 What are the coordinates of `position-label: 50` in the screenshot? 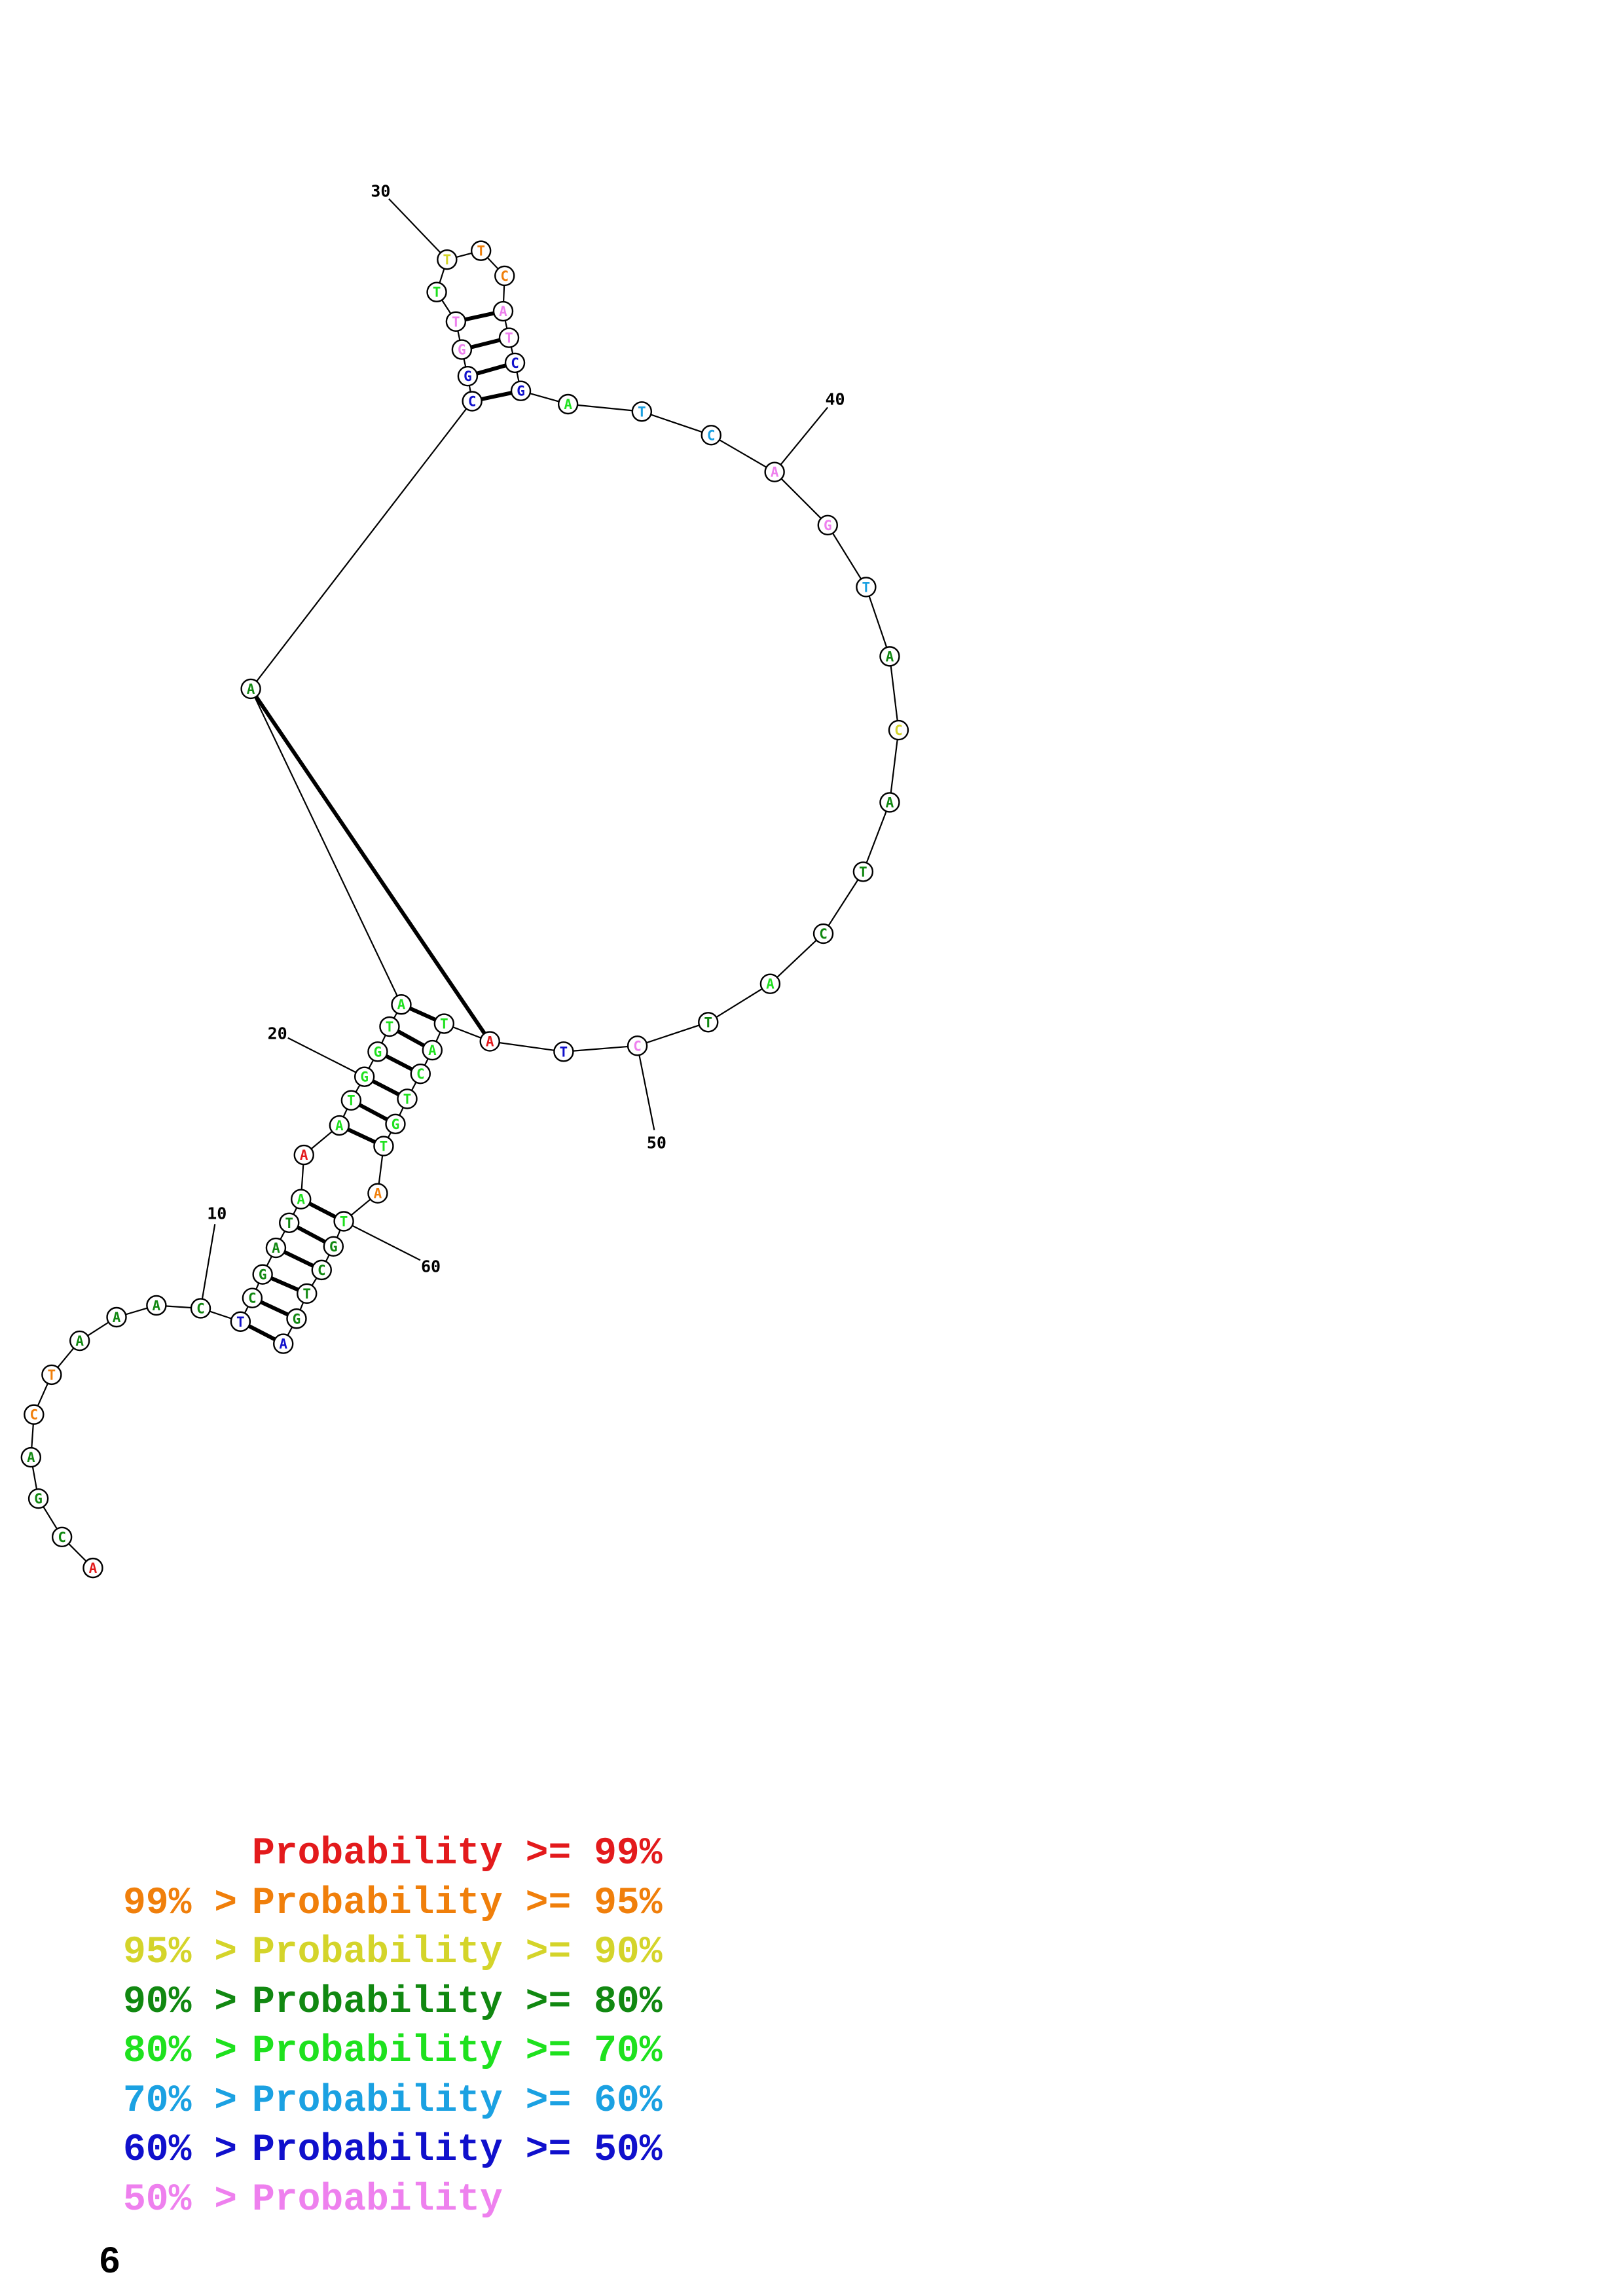 It's located at (656, 1142).